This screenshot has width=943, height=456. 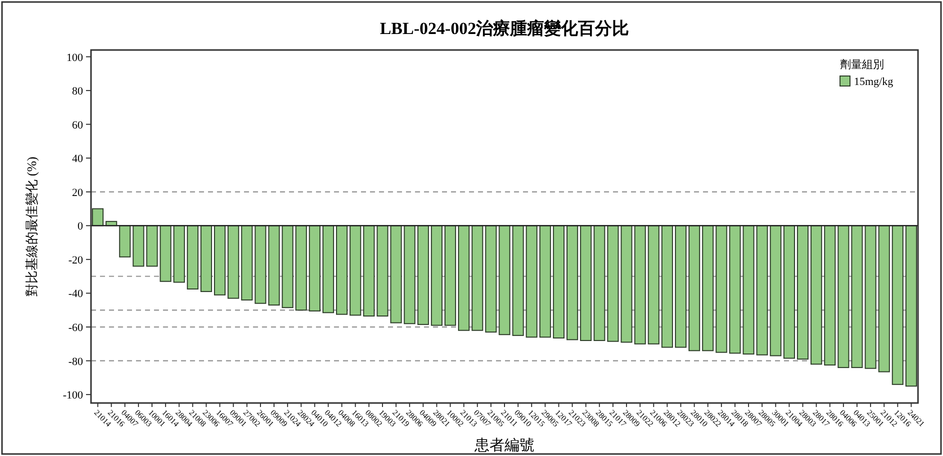 I want to click on x-axis-title: 患者編號, so click(x=504, y=445).